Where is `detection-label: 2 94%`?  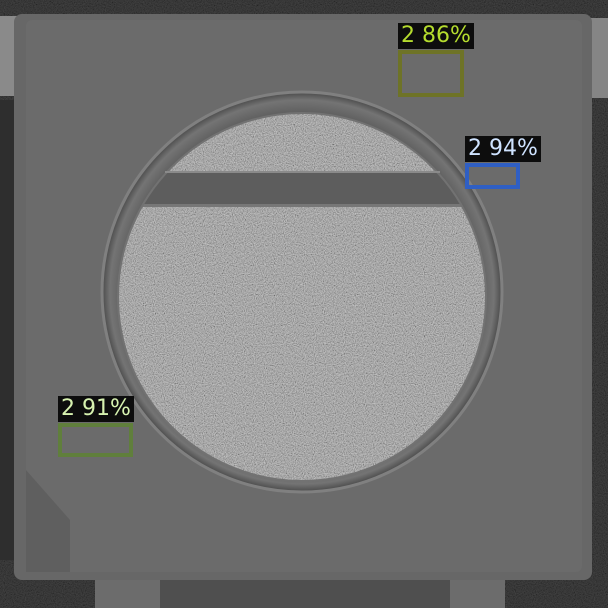 detection-label: 2 94% is located at coordinates (503, 149).